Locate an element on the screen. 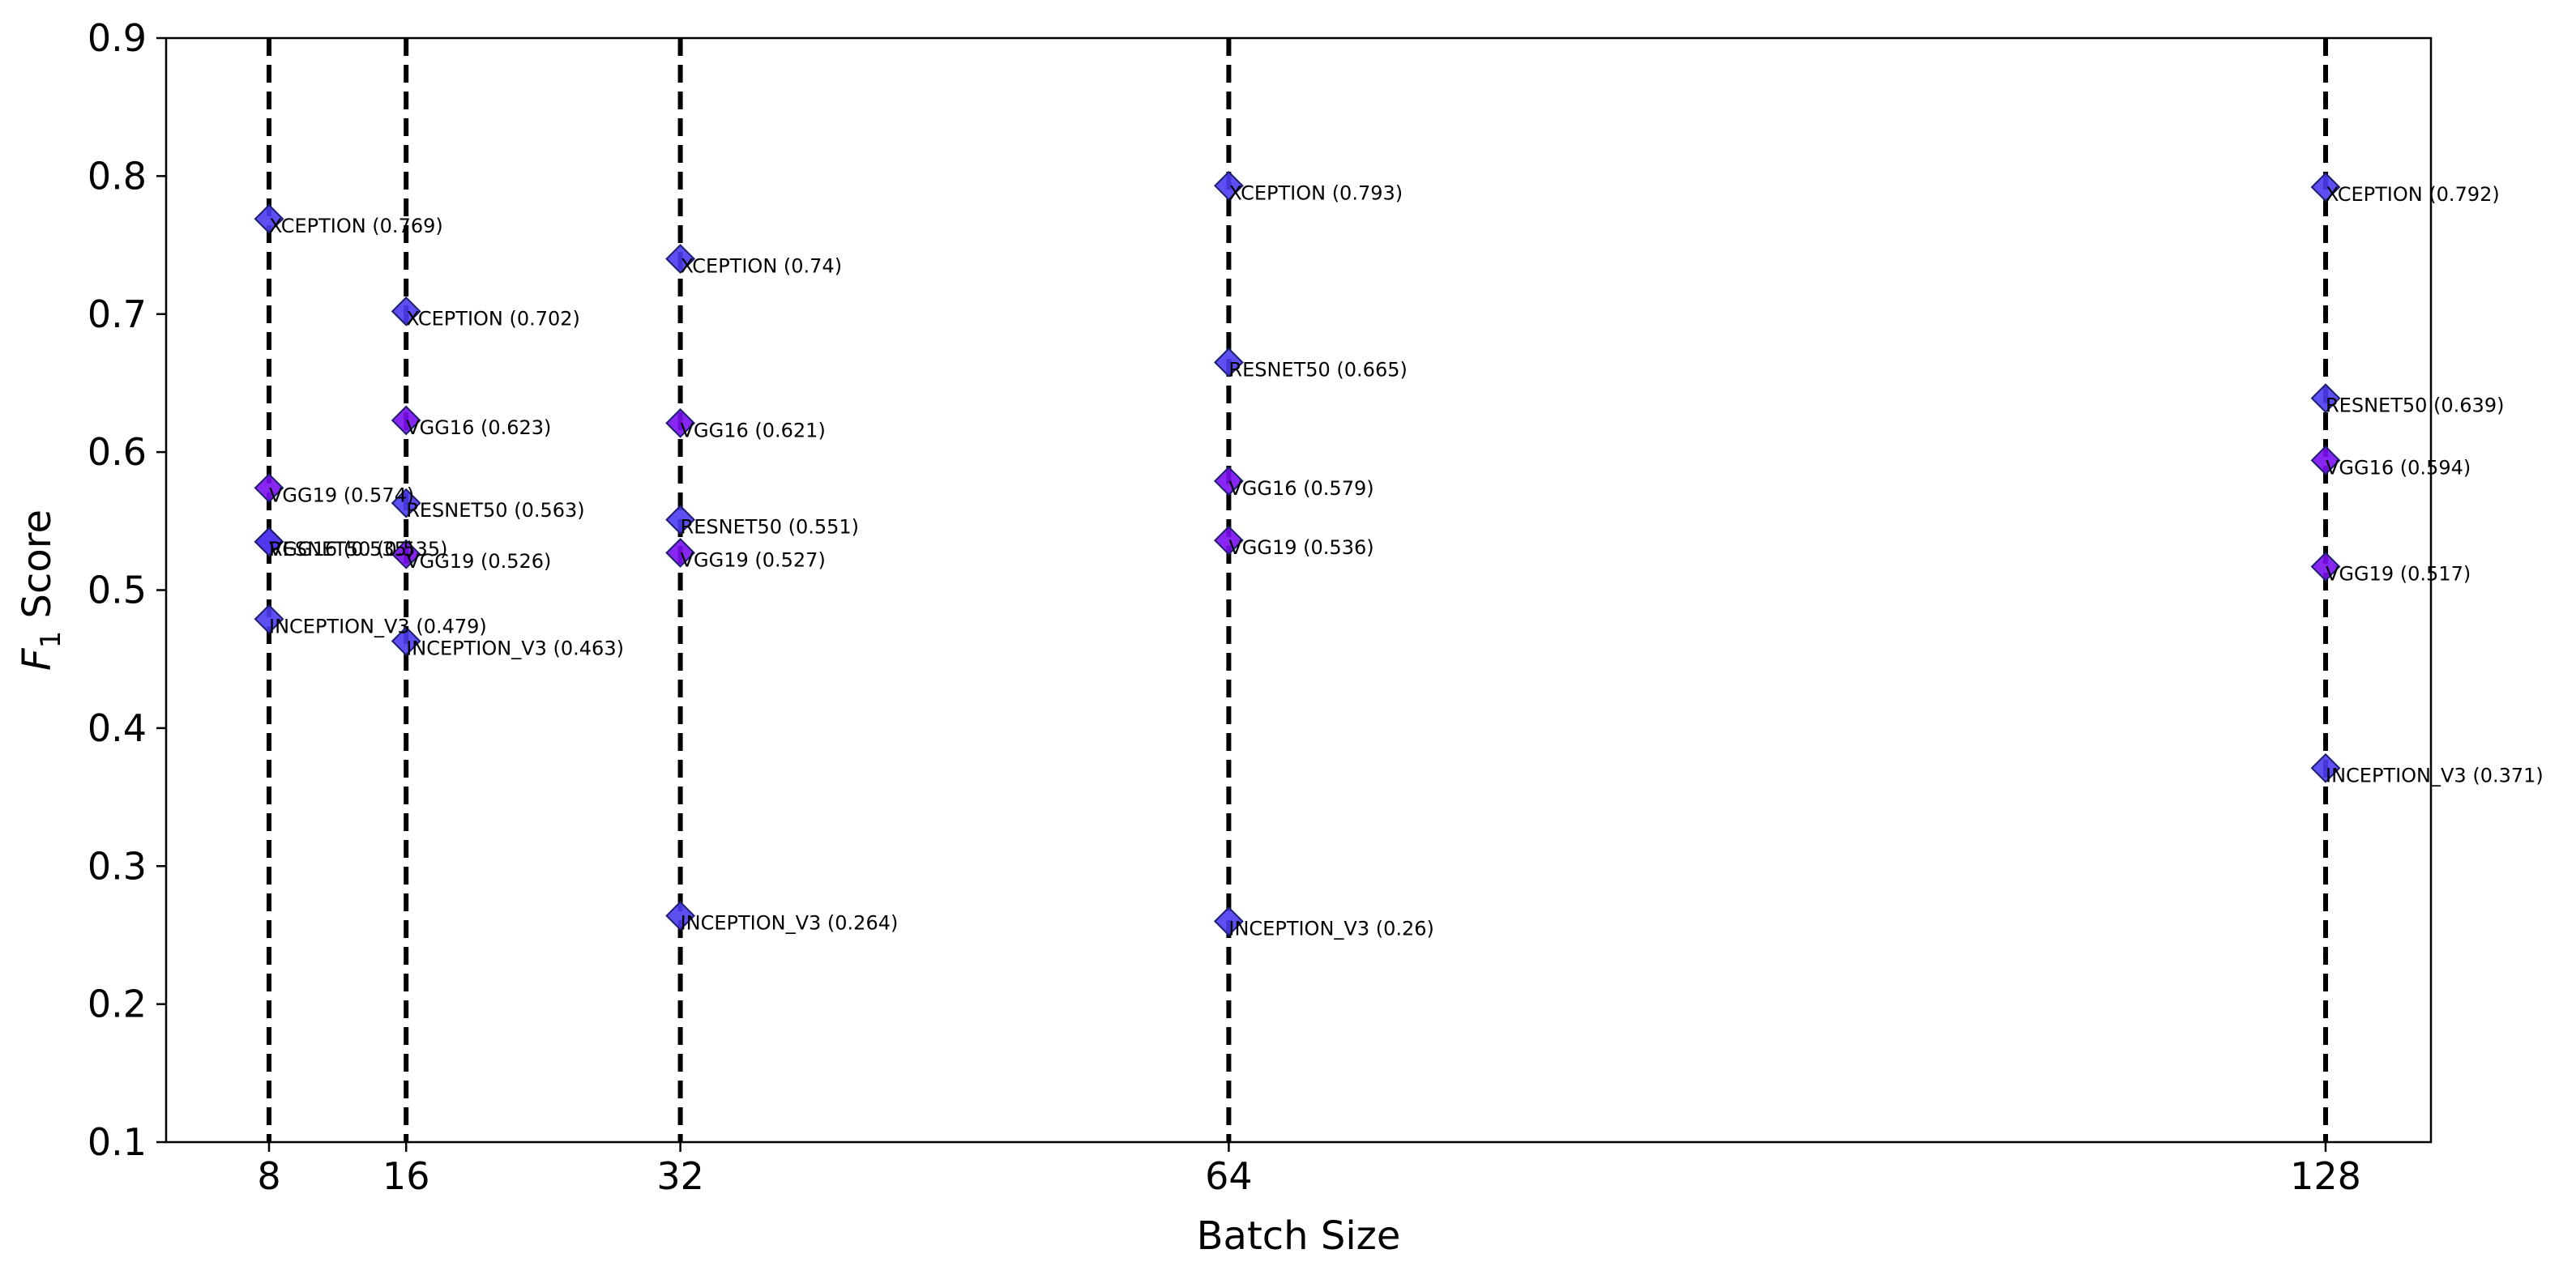  x-tick-label: 32 is located at coordinates (680, 1176).